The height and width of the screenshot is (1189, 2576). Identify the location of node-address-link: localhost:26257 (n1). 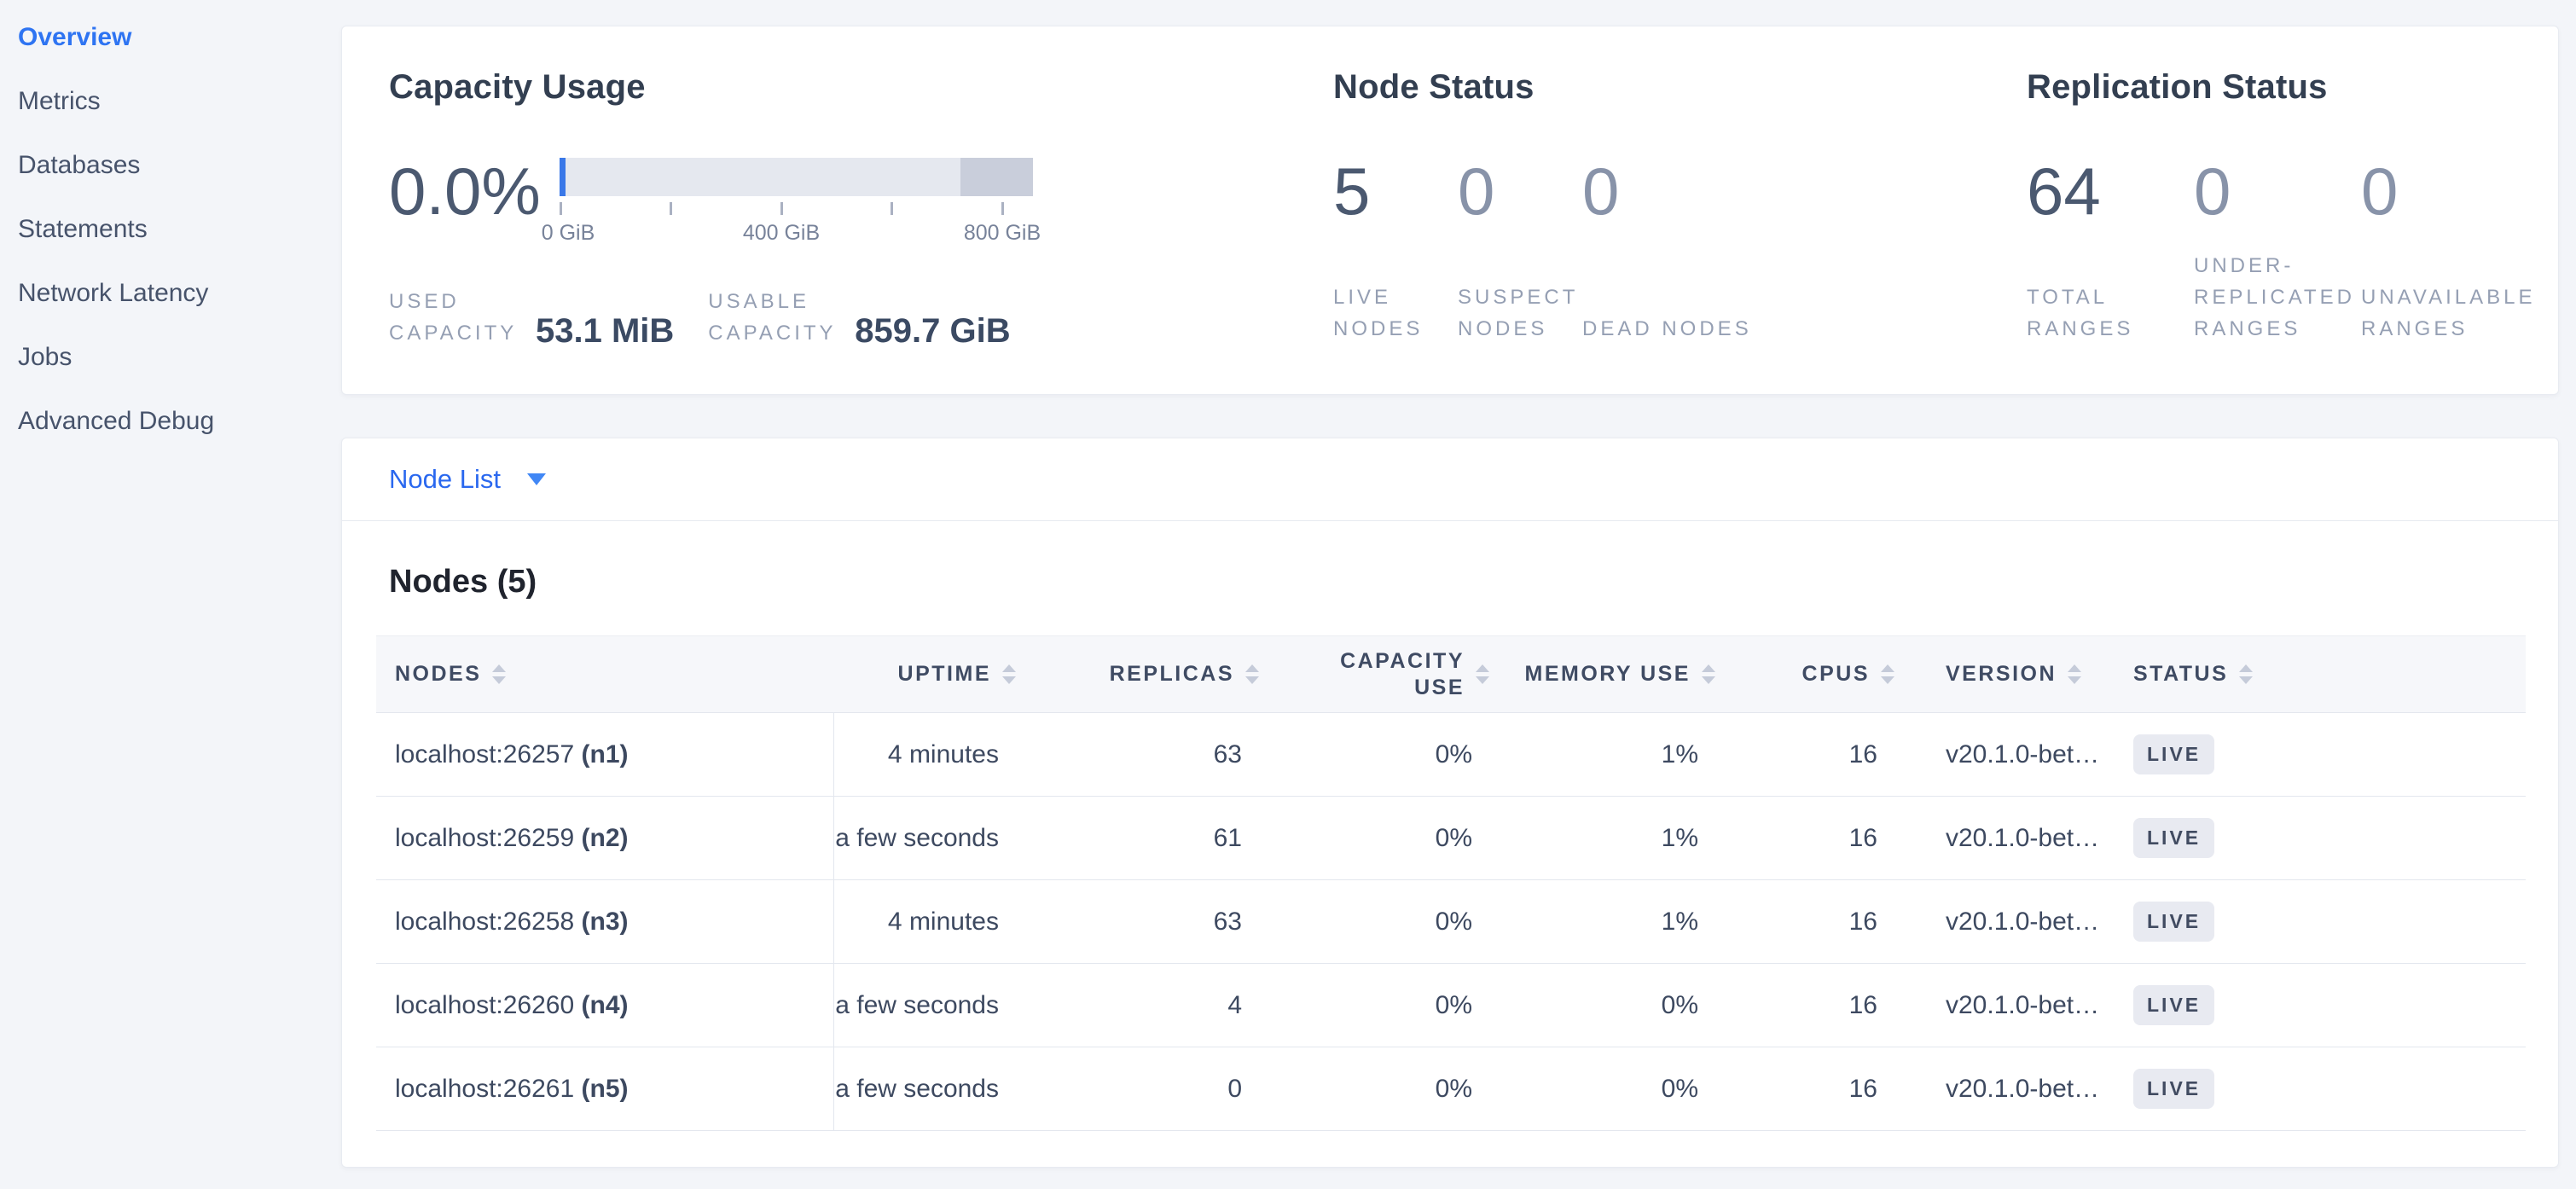
(512, 754).